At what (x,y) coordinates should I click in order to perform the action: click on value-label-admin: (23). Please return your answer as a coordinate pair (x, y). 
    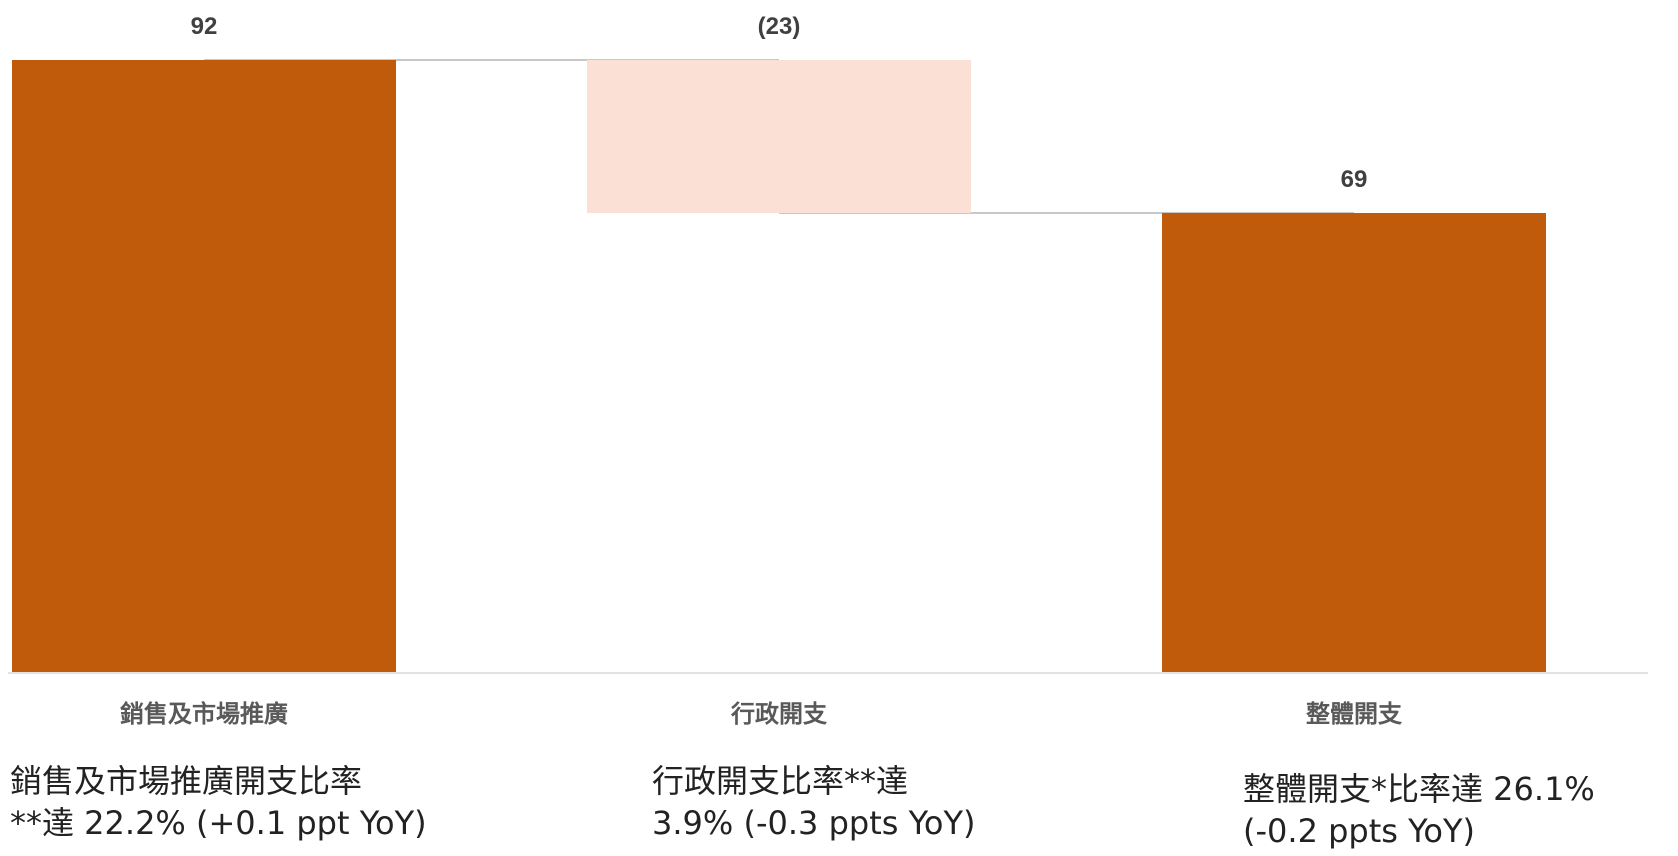
    Looking at the image, I should click on (779, 26).